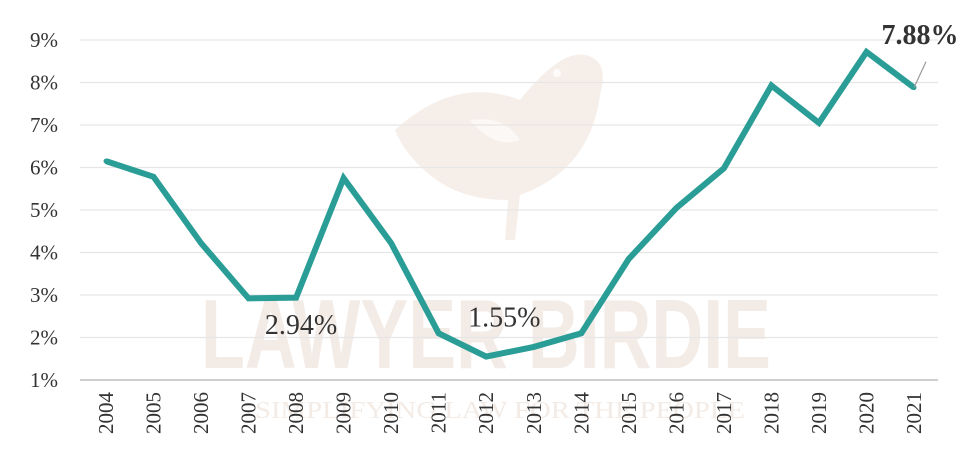 This screenshot has height=469, width=980. I want to click on x-tick-label: 2005, so click(154, 413).